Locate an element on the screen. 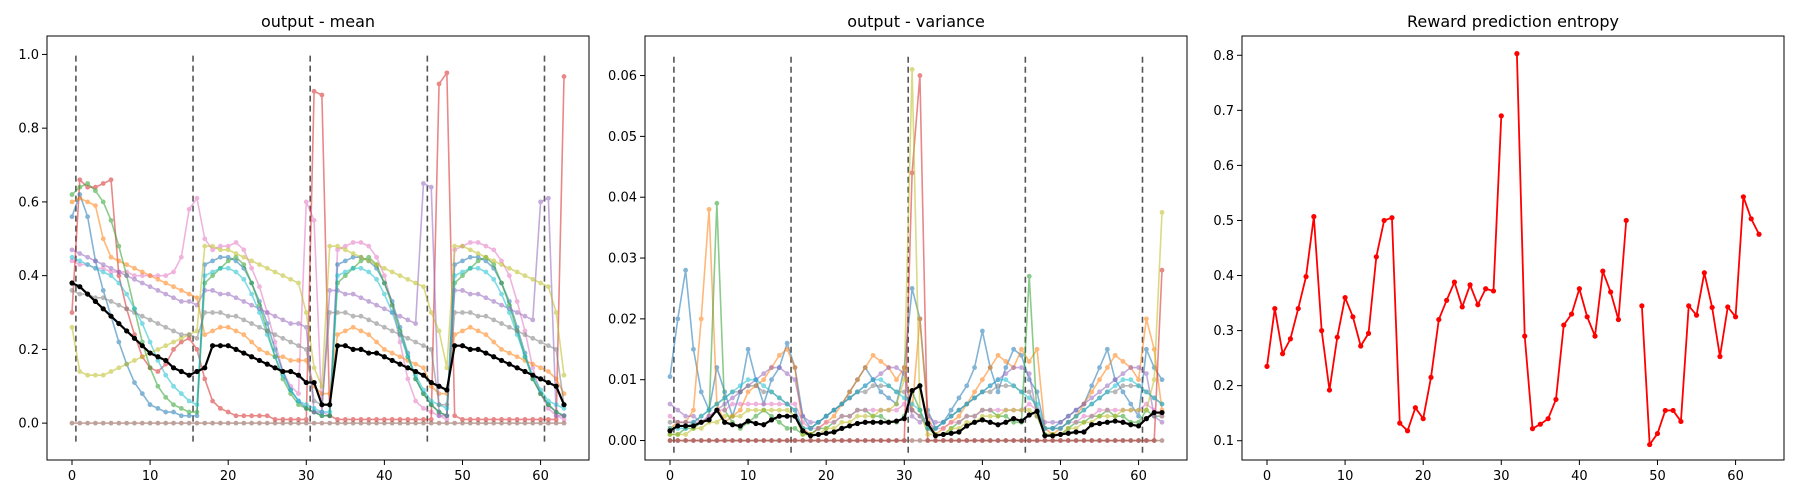 The height and width of the screenshot is (500, 1800). output-variance-y-tick-label: 0.06 is located at coordinates (622, 76).